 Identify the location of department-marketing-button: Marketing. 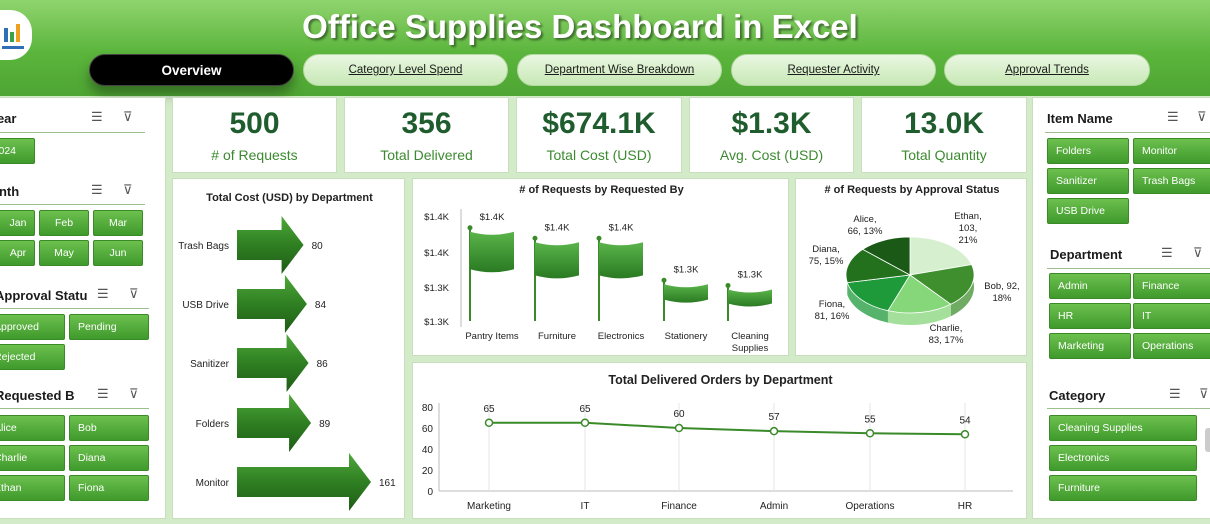
(1090, 346).